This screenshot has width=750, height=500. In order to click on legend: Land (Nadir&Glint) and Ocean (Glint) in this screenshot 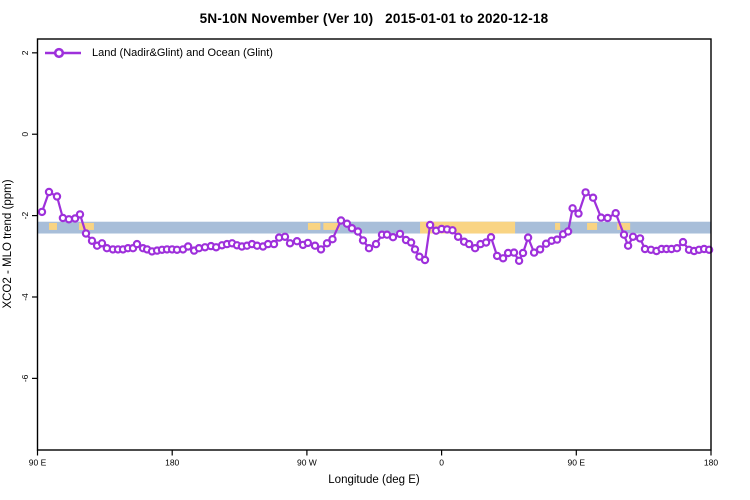, I will do `click(158, 53)`.